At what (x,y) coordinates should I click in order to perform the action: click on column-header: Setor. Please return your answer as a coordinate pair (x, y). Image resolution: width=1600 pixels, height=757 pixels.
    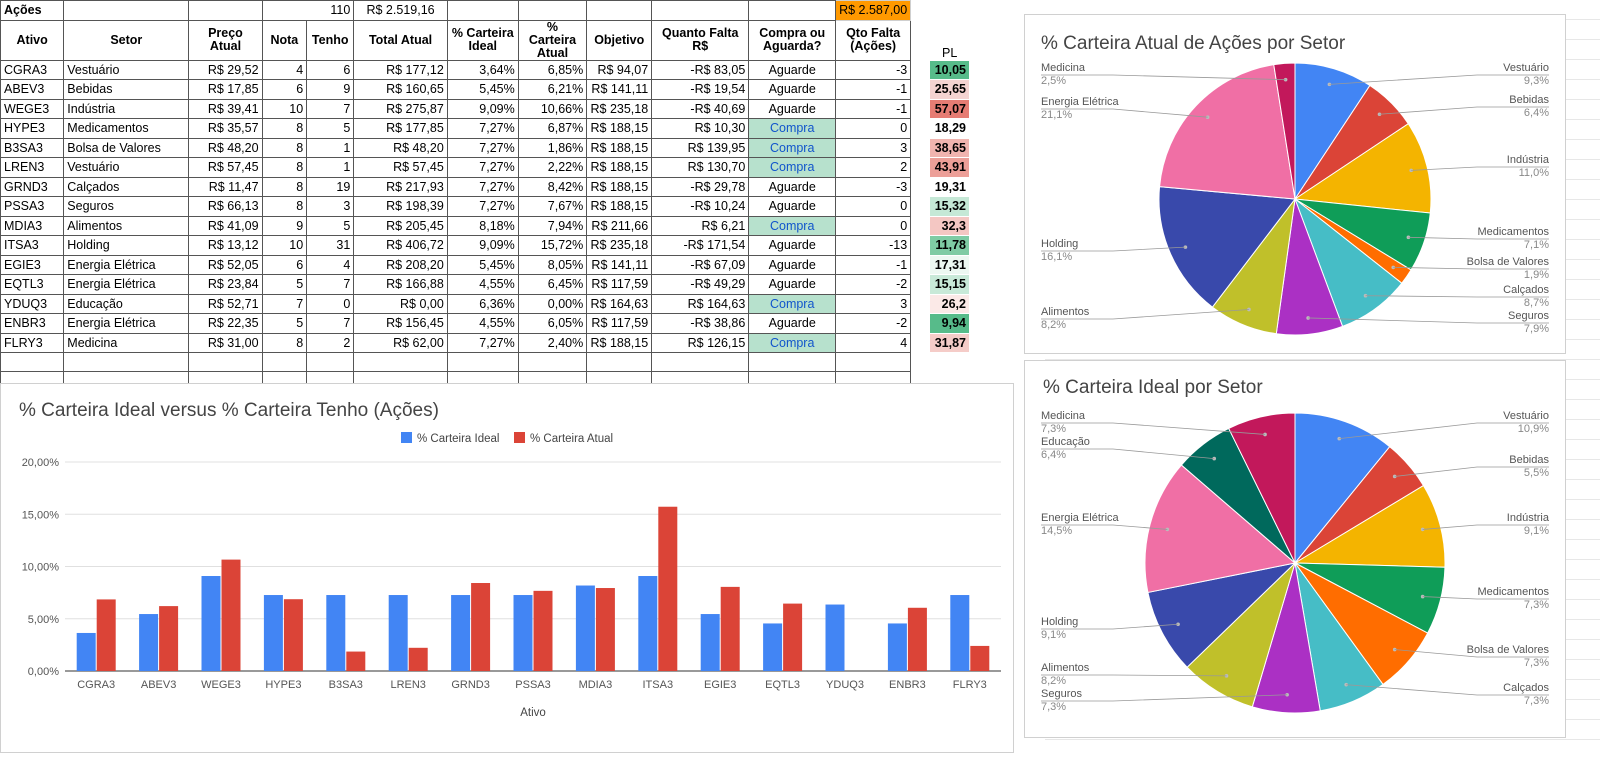
    Looking at the image, I should click on (126, 40).